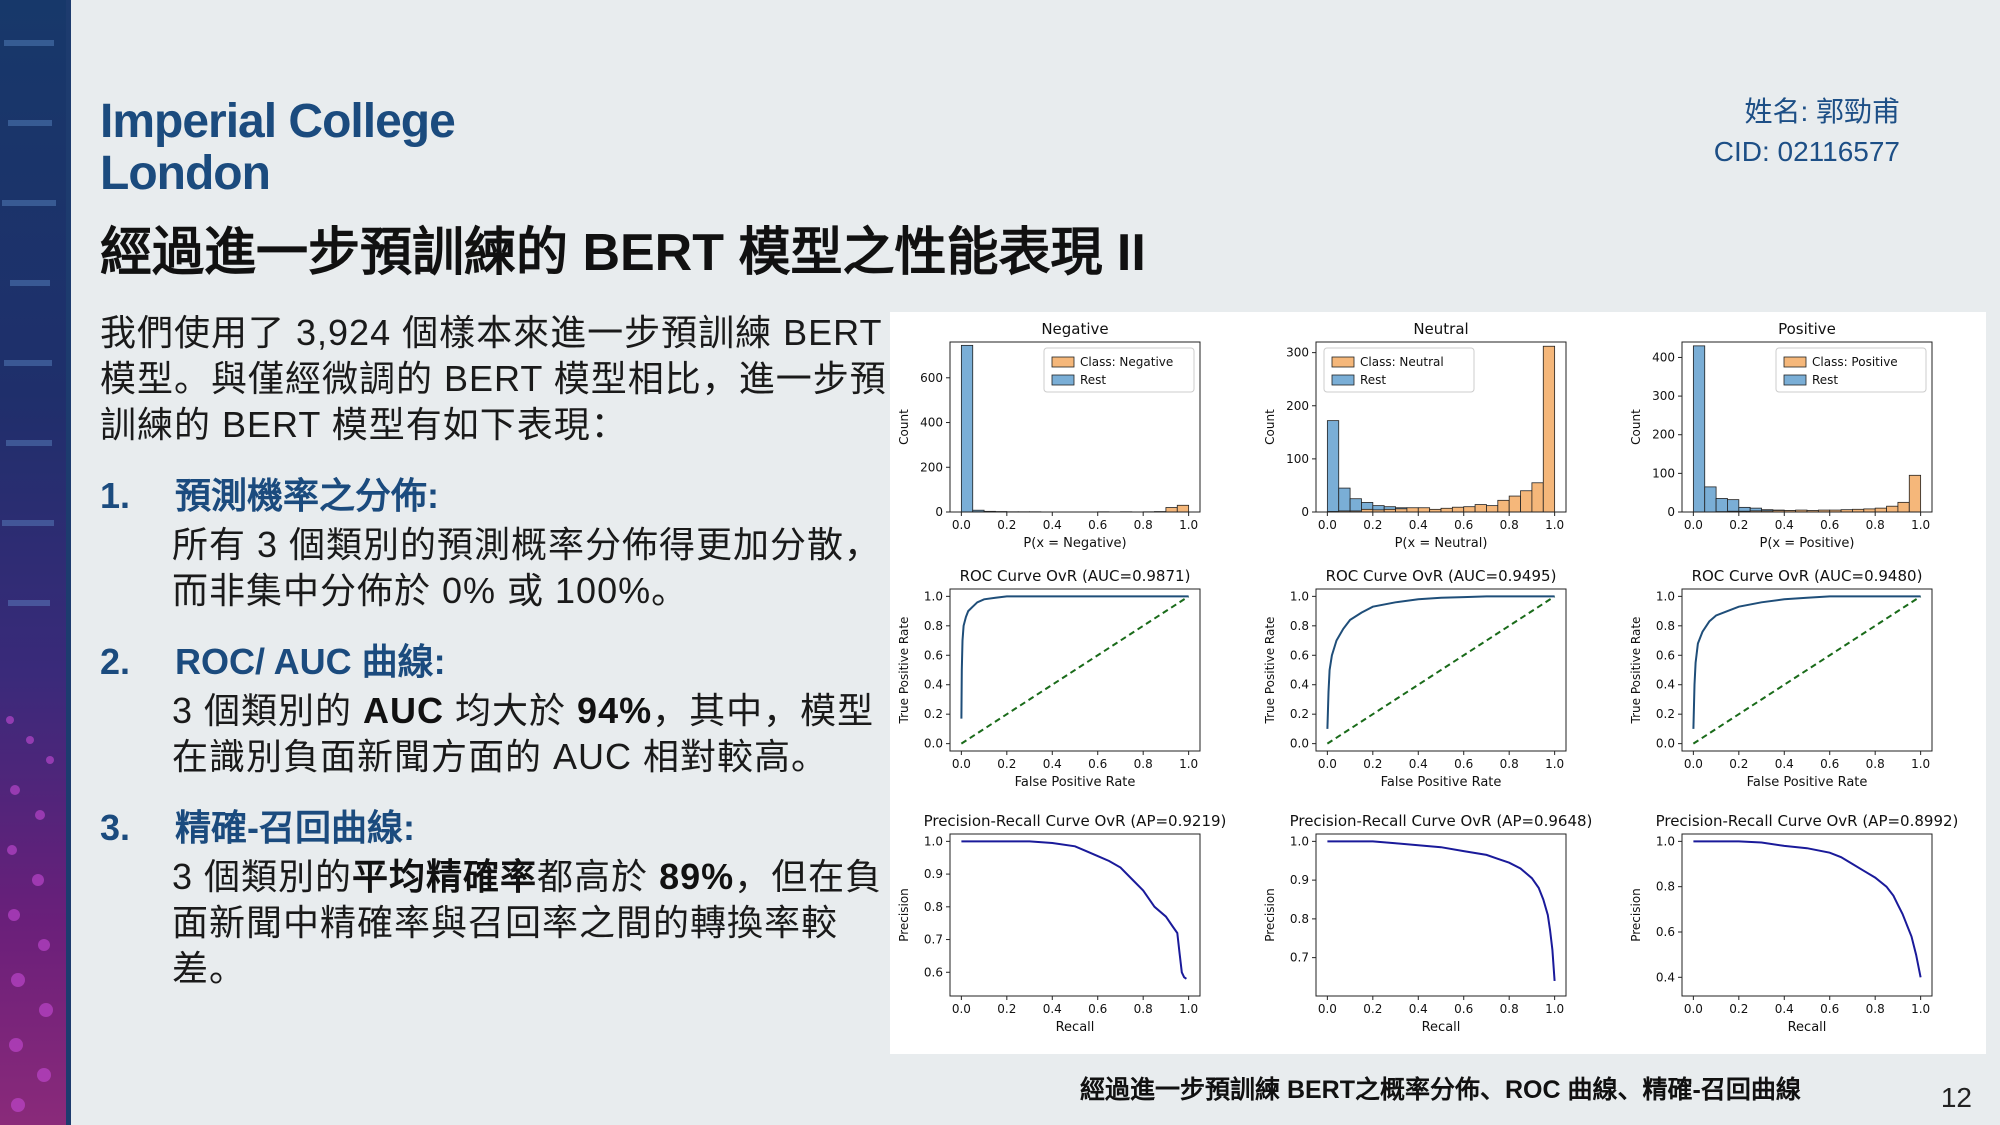  Describe the element at coordinates (1093, 380) in the screenshot. I see `legend-label-rest: Rest` at that location.